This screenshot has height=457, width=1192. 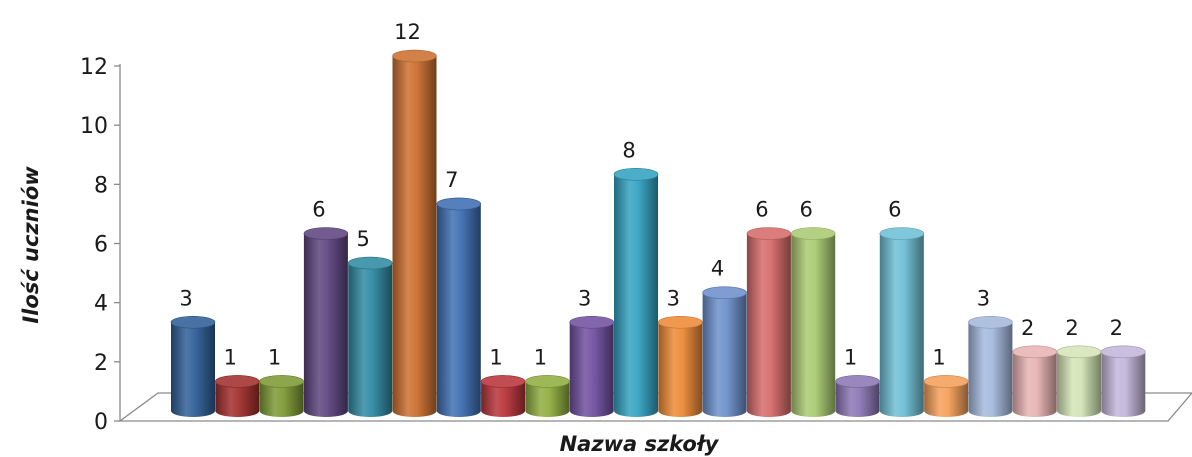 What do you see at coordinates (717, 269) in the screenshot?
I see `data-label: 4` at bounding box center [717, 269].